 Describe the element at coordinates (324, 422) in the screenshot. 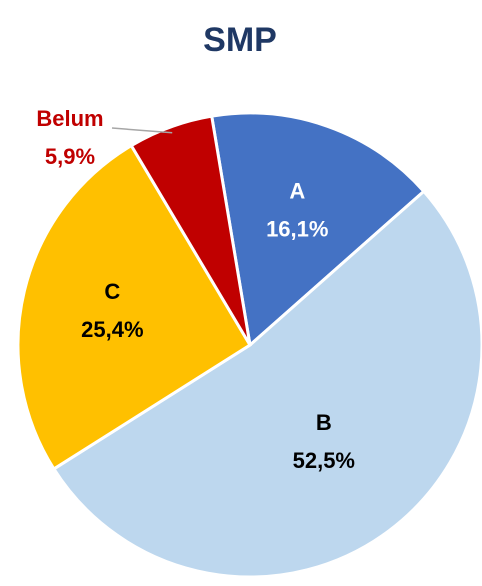

I see `category-label: B` at that location.